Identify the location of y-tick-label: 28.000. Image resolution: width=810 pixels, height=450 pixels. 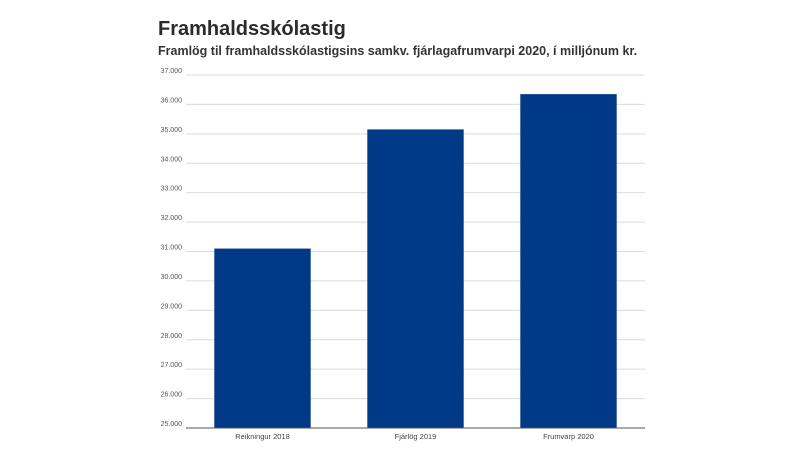
(172, 336).